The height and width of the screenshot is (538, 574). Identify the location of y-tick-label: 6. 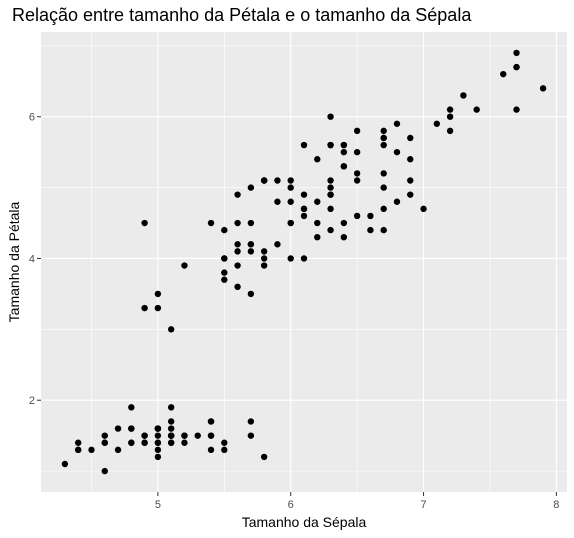
(32, 118).